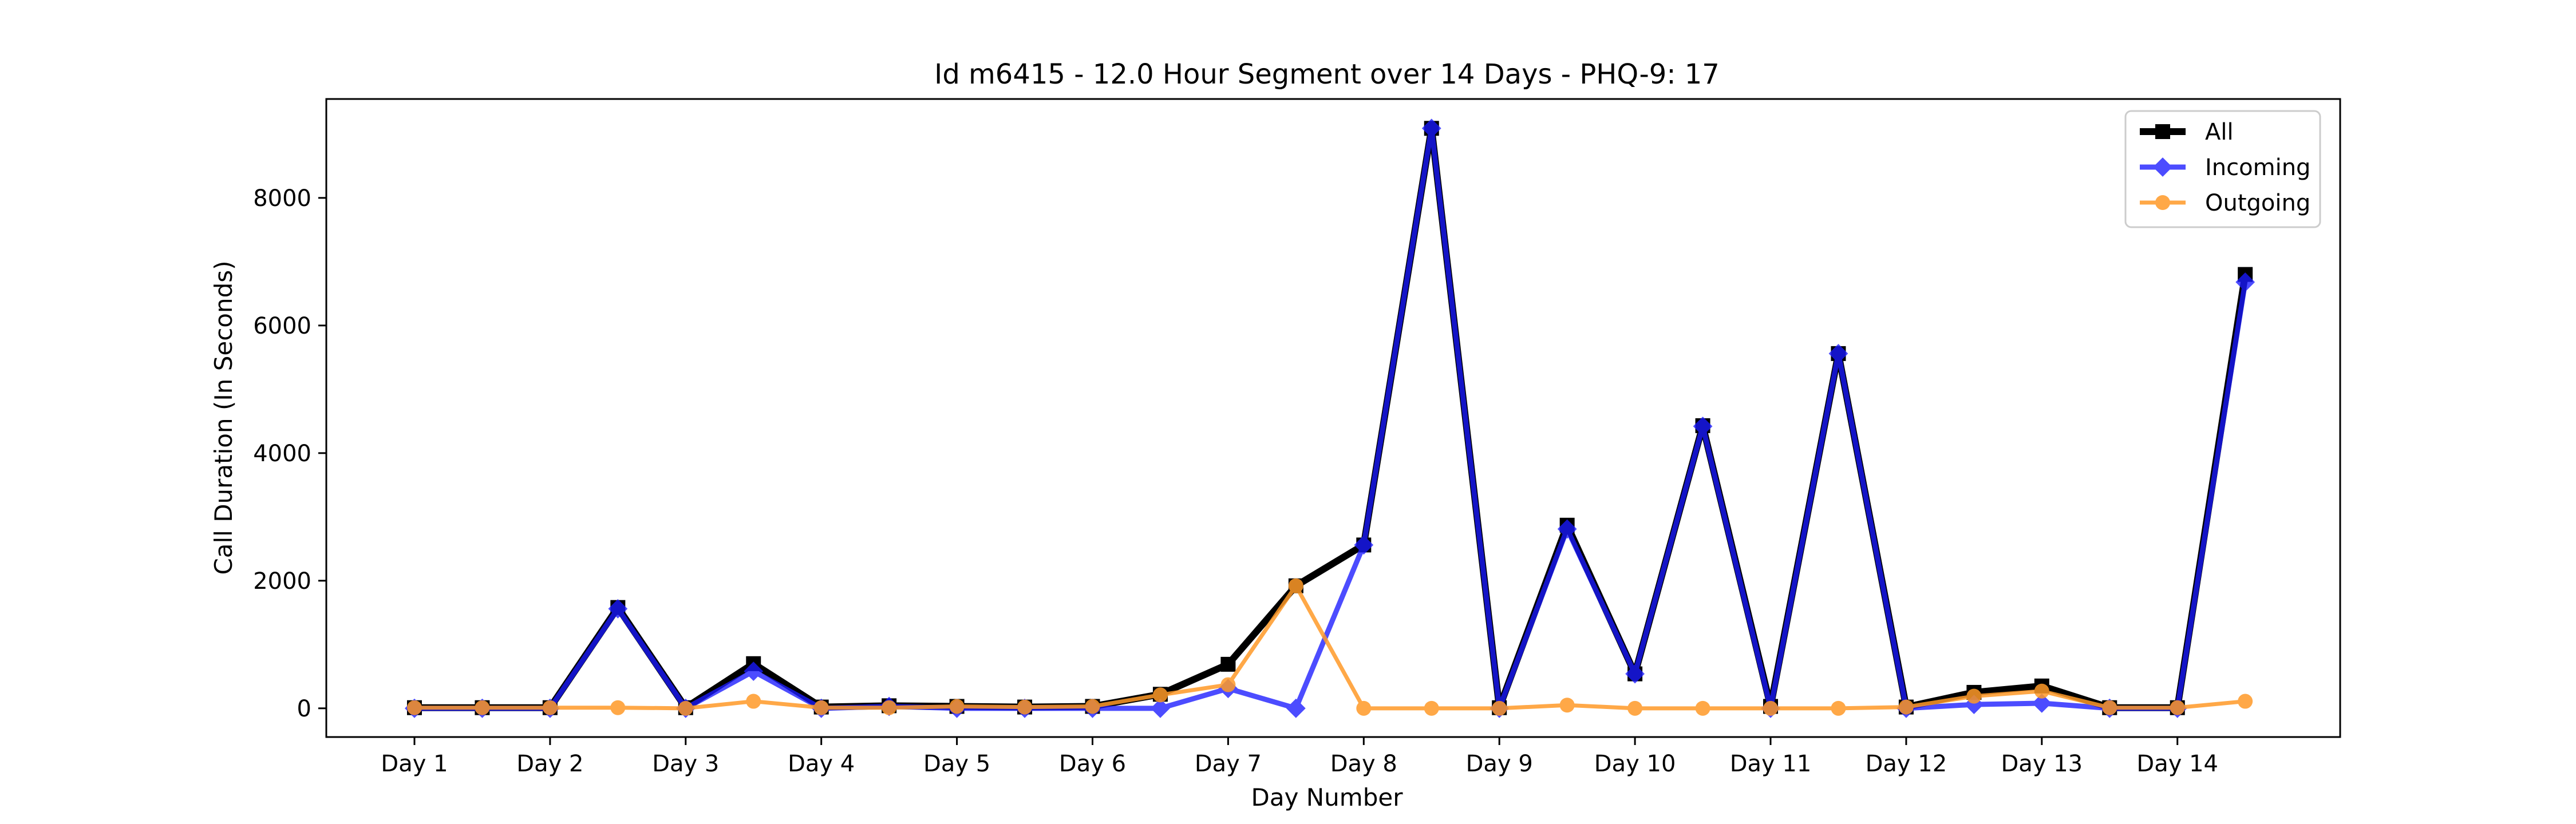 The height and width of the screenshot is (824, 2576). I want to click on x-axis-label: Day Number, so click(1327, 797).